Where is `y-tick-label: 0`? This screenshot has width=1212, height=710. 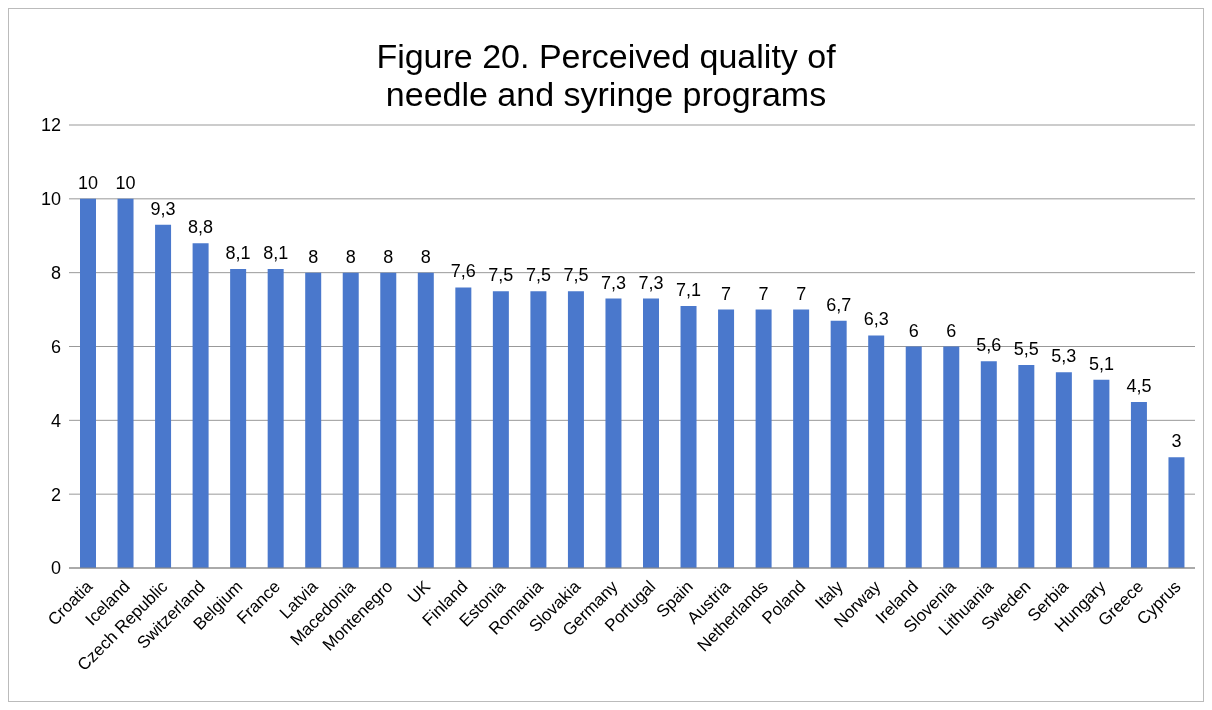
y-tick-label: 0 is located at coordinates (55, 568).